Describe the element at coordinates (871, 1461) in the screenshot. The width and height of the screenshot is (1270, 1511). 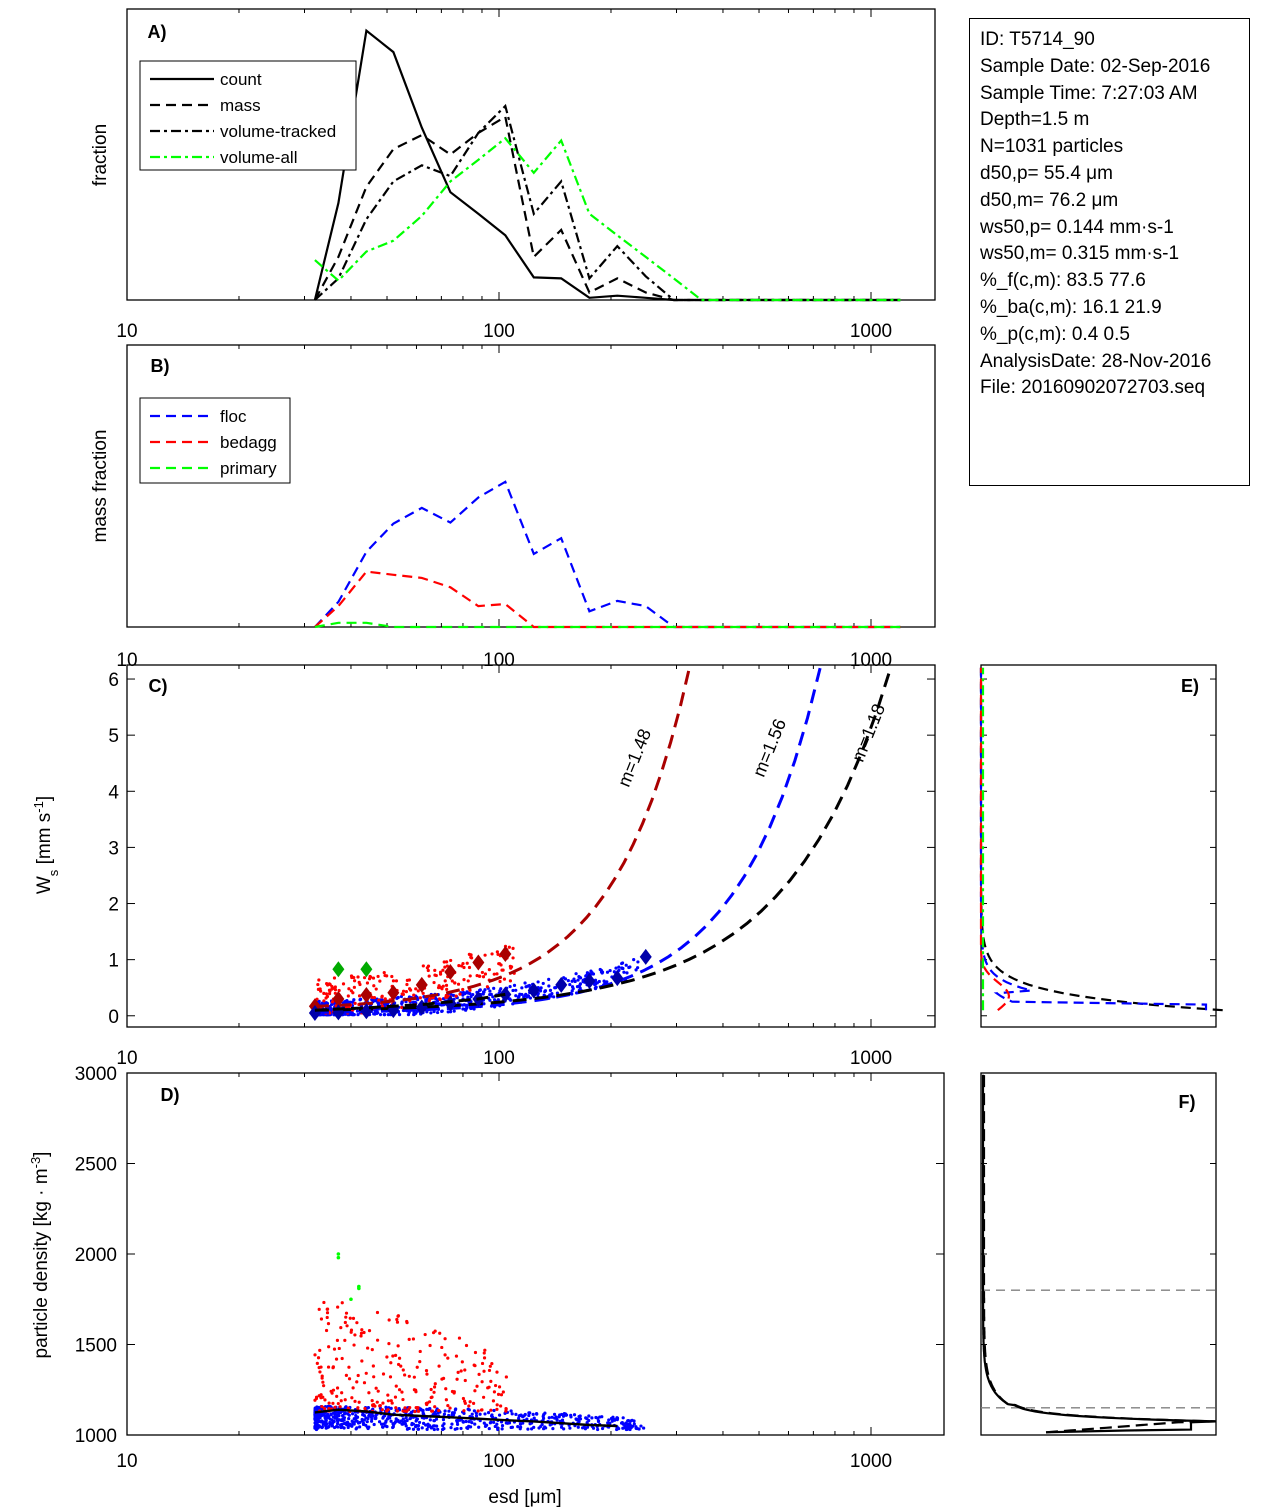
I see `panel-d-x-tick-label: 1000` at that location.